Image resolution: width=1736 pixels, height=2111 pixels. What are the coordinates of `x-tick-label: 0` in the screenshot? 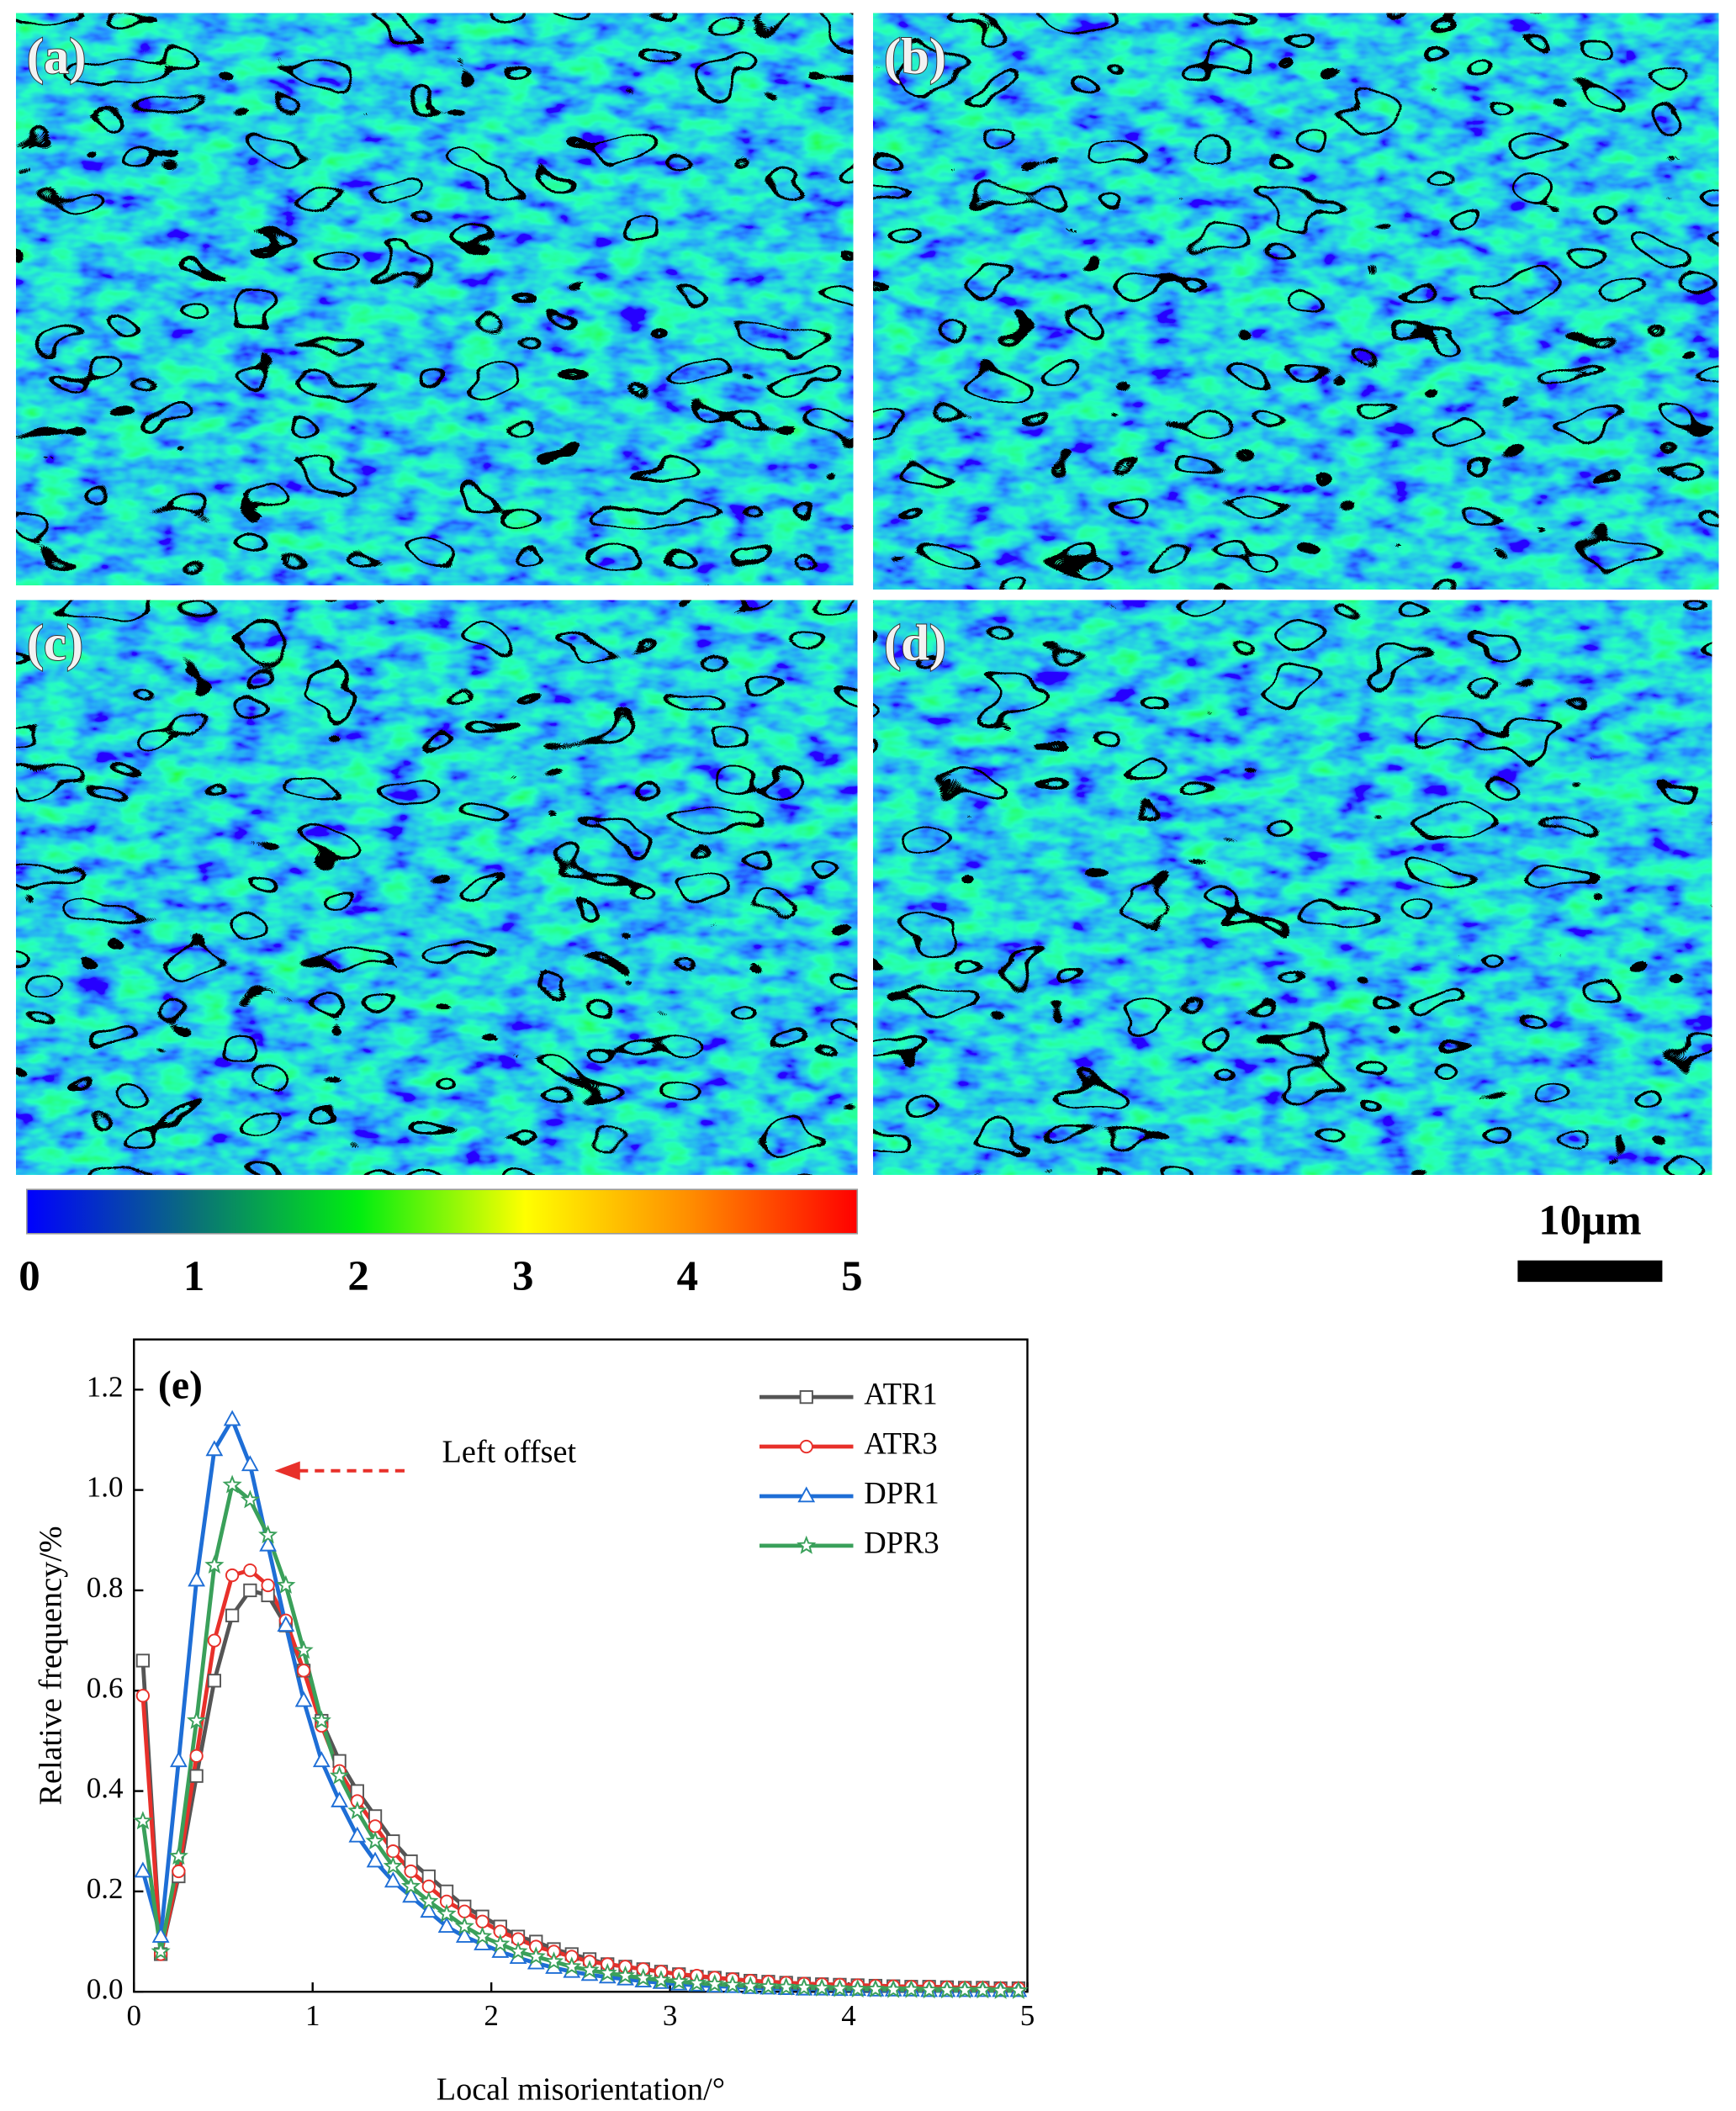 It's located at (134, 2015).